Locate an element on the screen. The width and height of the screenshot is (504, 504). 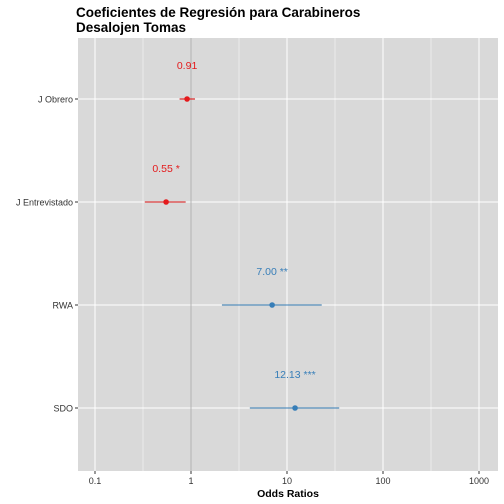
x-tick-label: 100 is located at coordinates (382, 481).